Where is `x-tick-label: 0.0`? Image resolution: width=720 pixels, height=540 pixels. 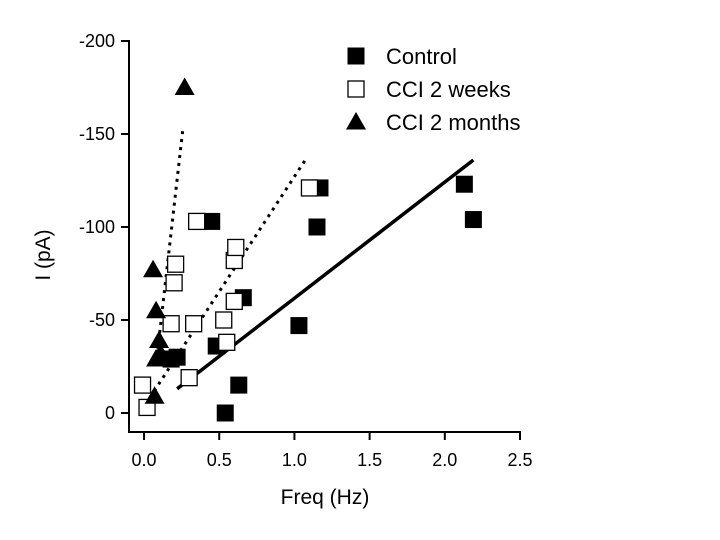 x-tick-label: 0.0 is located at coordinates (144, 460).